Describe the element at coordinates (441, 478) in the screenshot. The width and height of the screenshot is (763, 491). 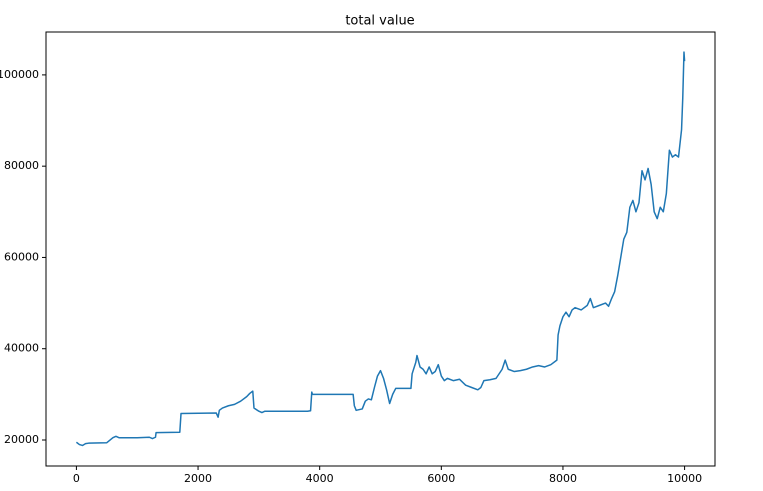
I see `x-tick-label: 6000` at that location.